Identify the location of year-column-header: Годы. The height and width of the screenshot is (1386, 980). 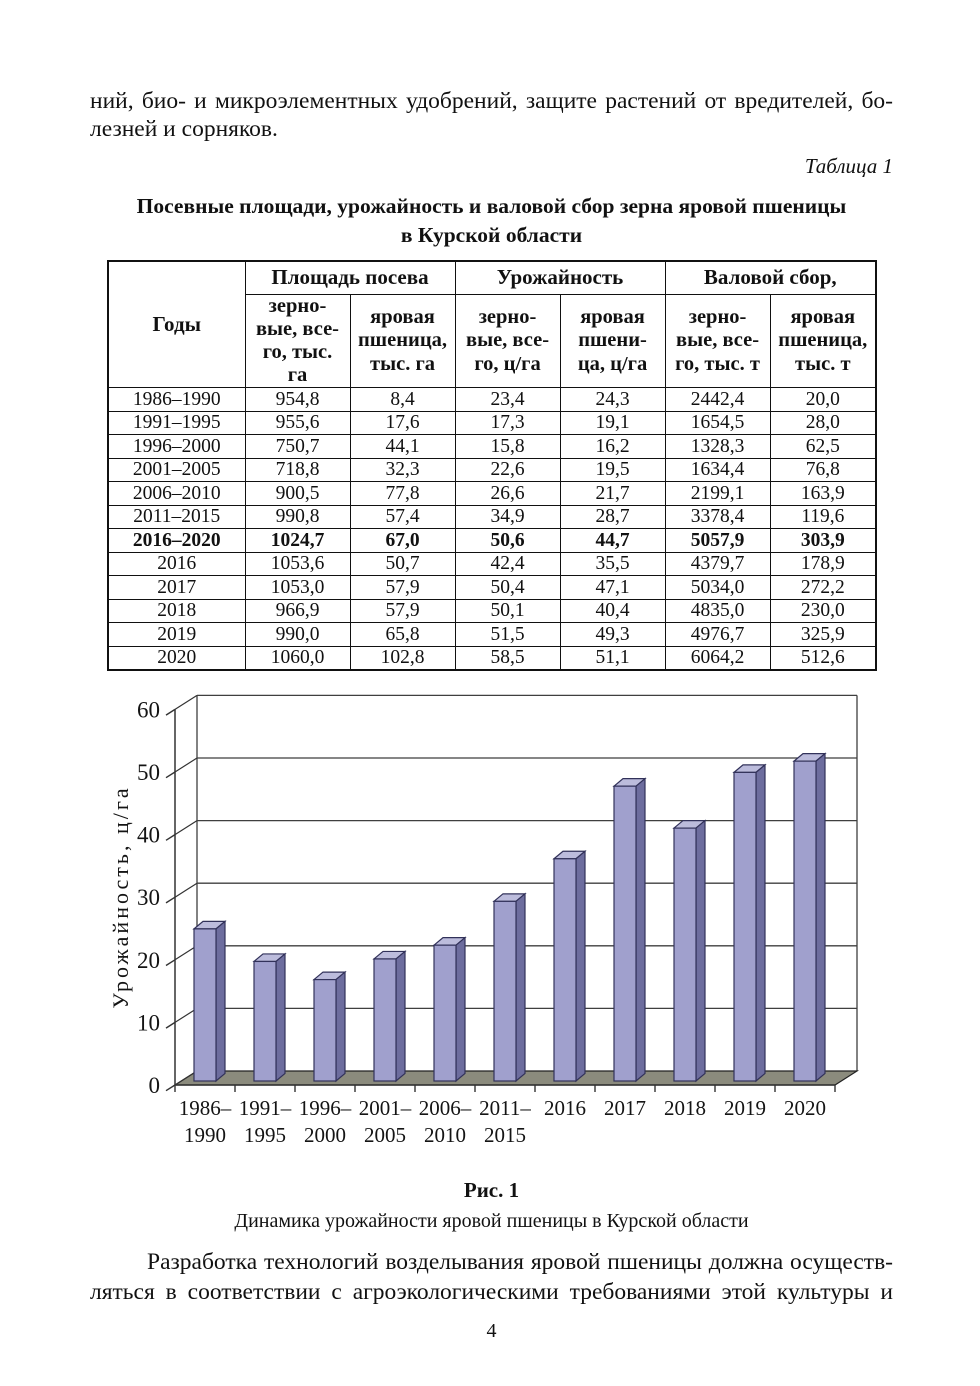
(176, 324).